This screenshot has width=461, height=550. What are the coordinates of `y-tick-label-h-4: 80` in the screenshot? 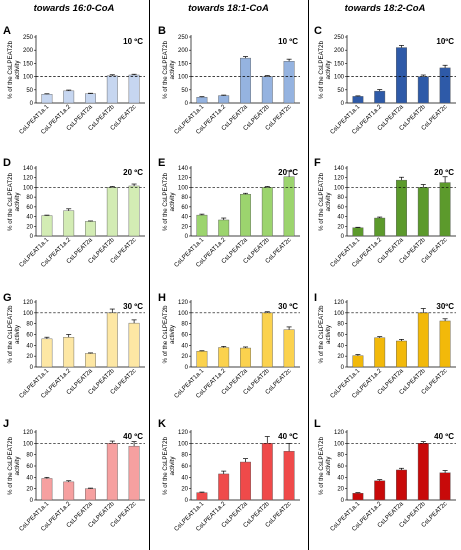 It's located at (184, 325).